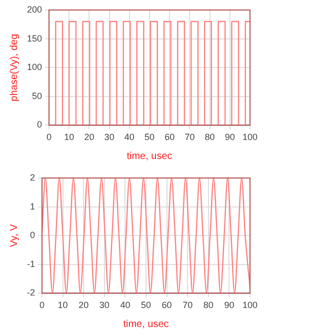 Image resolution: width=320 pixels, height=336 pixels. I want to click on y-tick-label: 1, so click(32, 206).